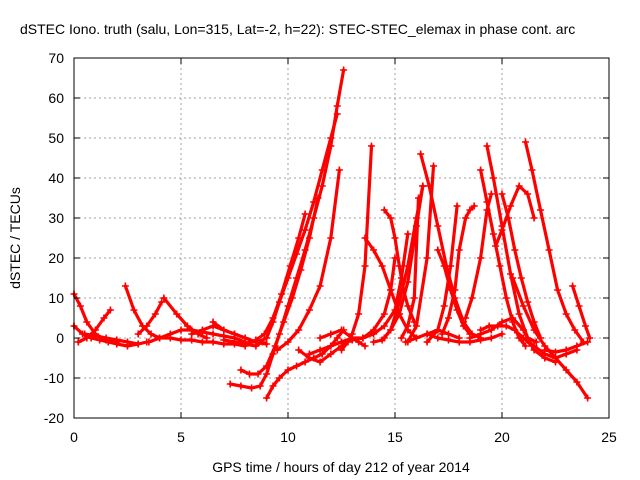 This screenshot has height=480, width=640. What do you see at coordinates (181, 437) in the screenshot?
I see `x-tick-label: 5` at bounding box center [181, 437].